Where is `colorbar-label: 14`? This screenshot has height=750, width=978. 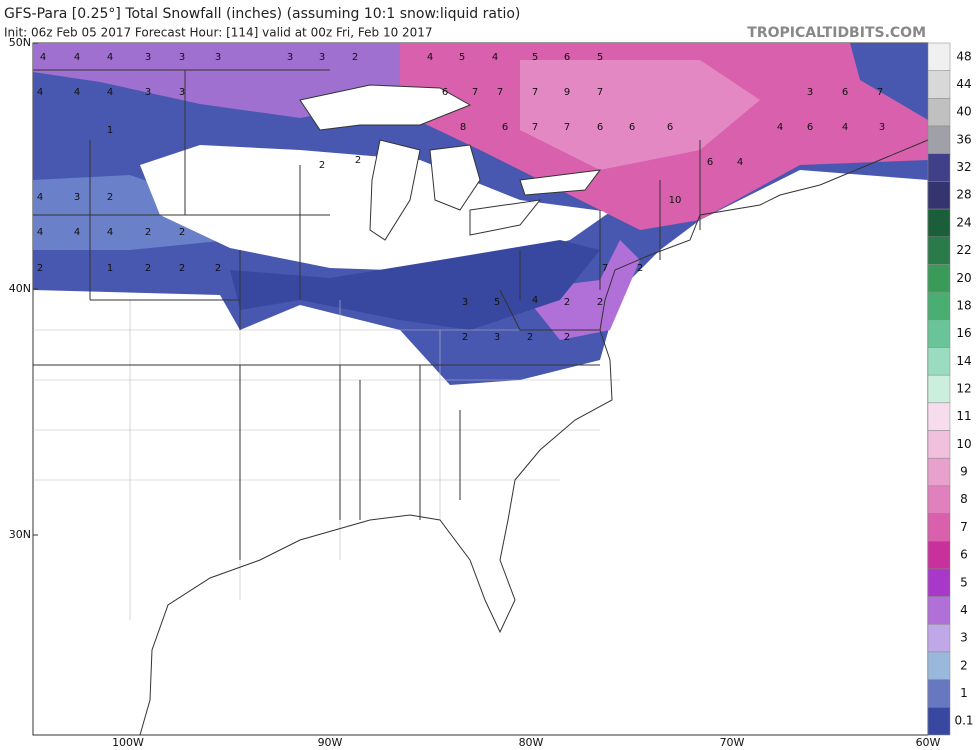
colorbar-label: 14 is located at coordinates (963, 361).